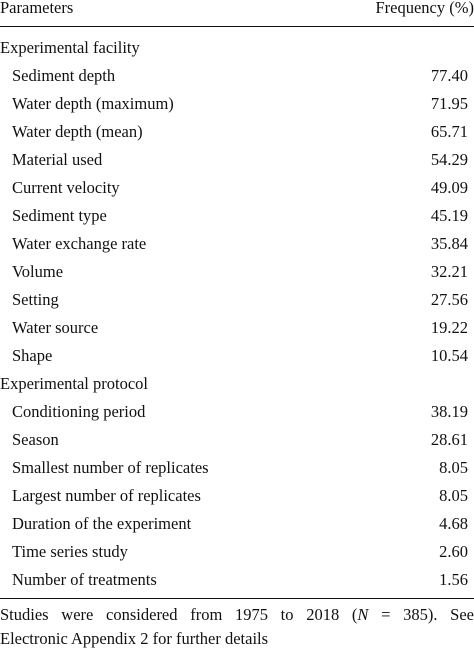  What do you see at coordinates (237, 188) in the screenshot?
I see `table-row: Current velocity 49.09` at bounding box center [237, 188].